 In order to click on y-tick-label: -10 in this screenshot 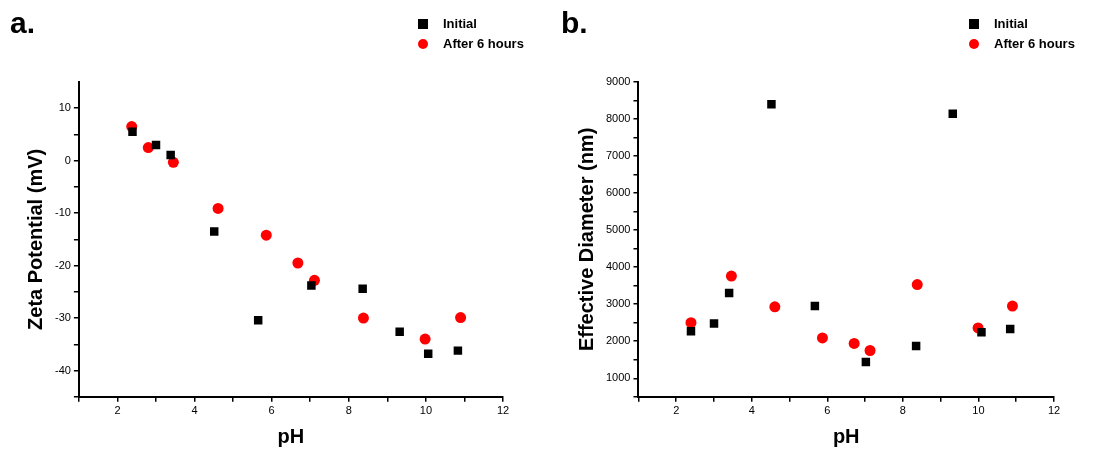, I will do `click(62, 212)`.